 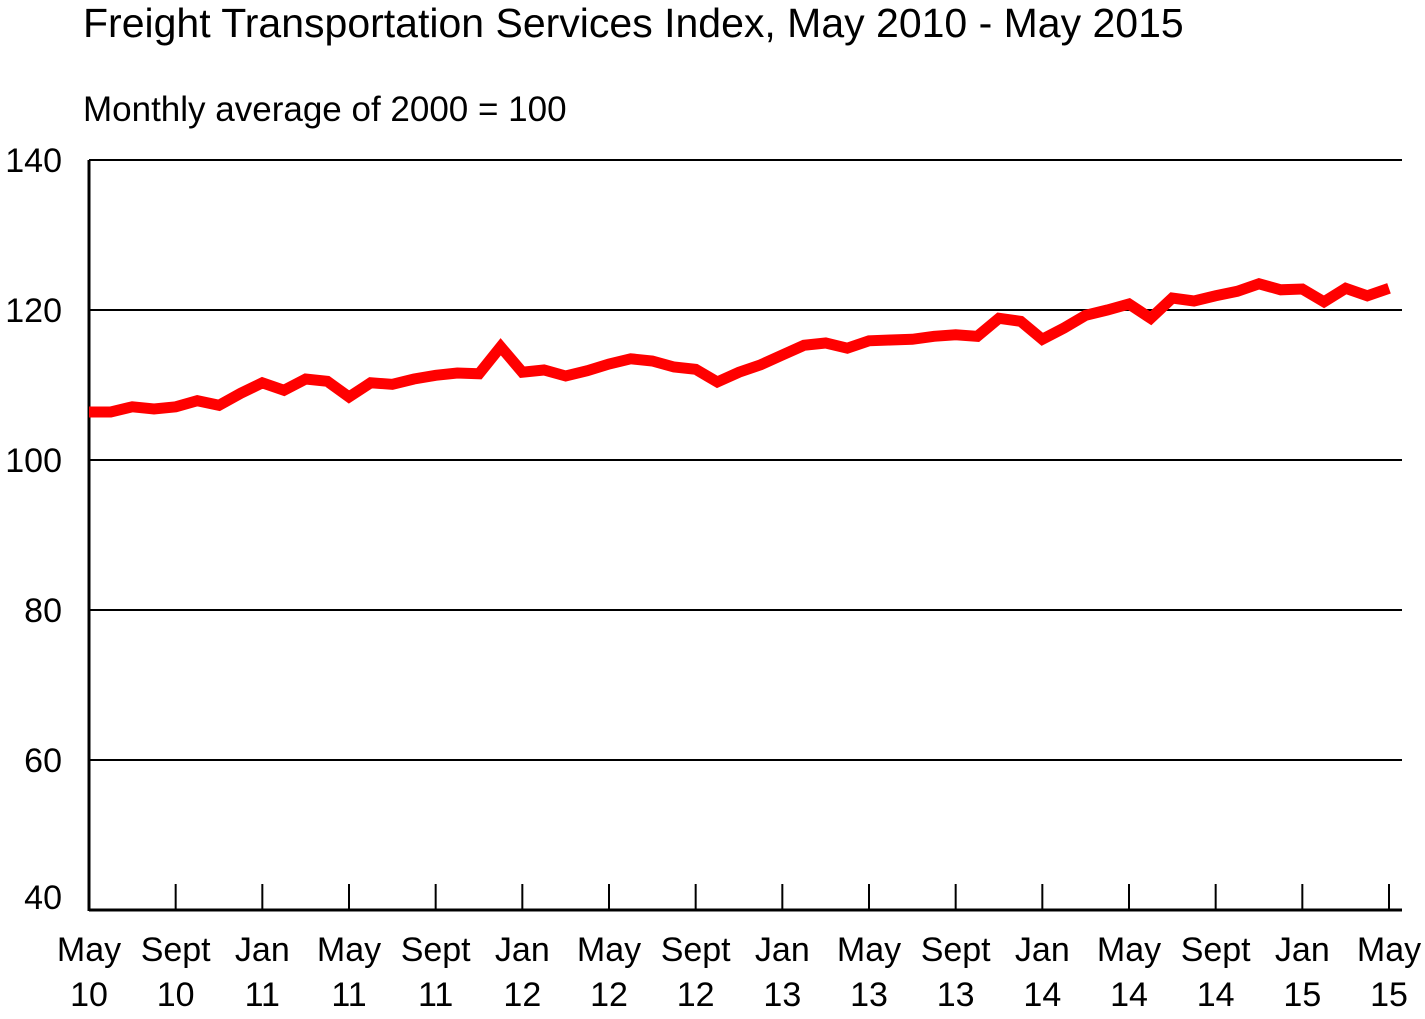 What do you see at coordinates (33, 311) in the screenshot?
I see `y-tick-label: 120` at bounding box center [33, 311].